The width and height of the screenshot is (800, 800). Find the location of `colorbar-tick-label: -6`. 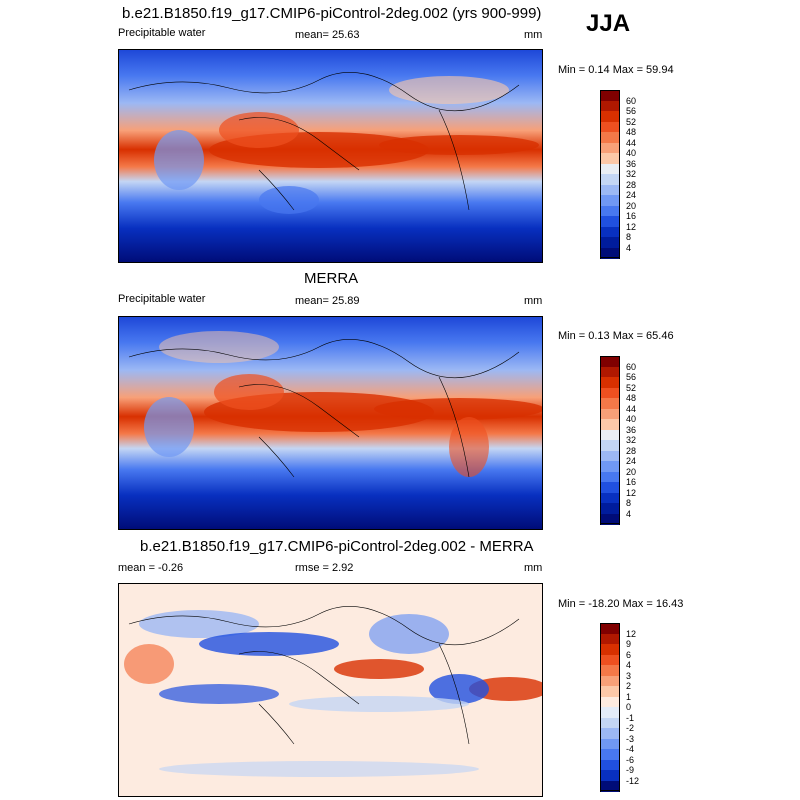

colorbar-tick-label: -6 is located at coordinates (630, 759).